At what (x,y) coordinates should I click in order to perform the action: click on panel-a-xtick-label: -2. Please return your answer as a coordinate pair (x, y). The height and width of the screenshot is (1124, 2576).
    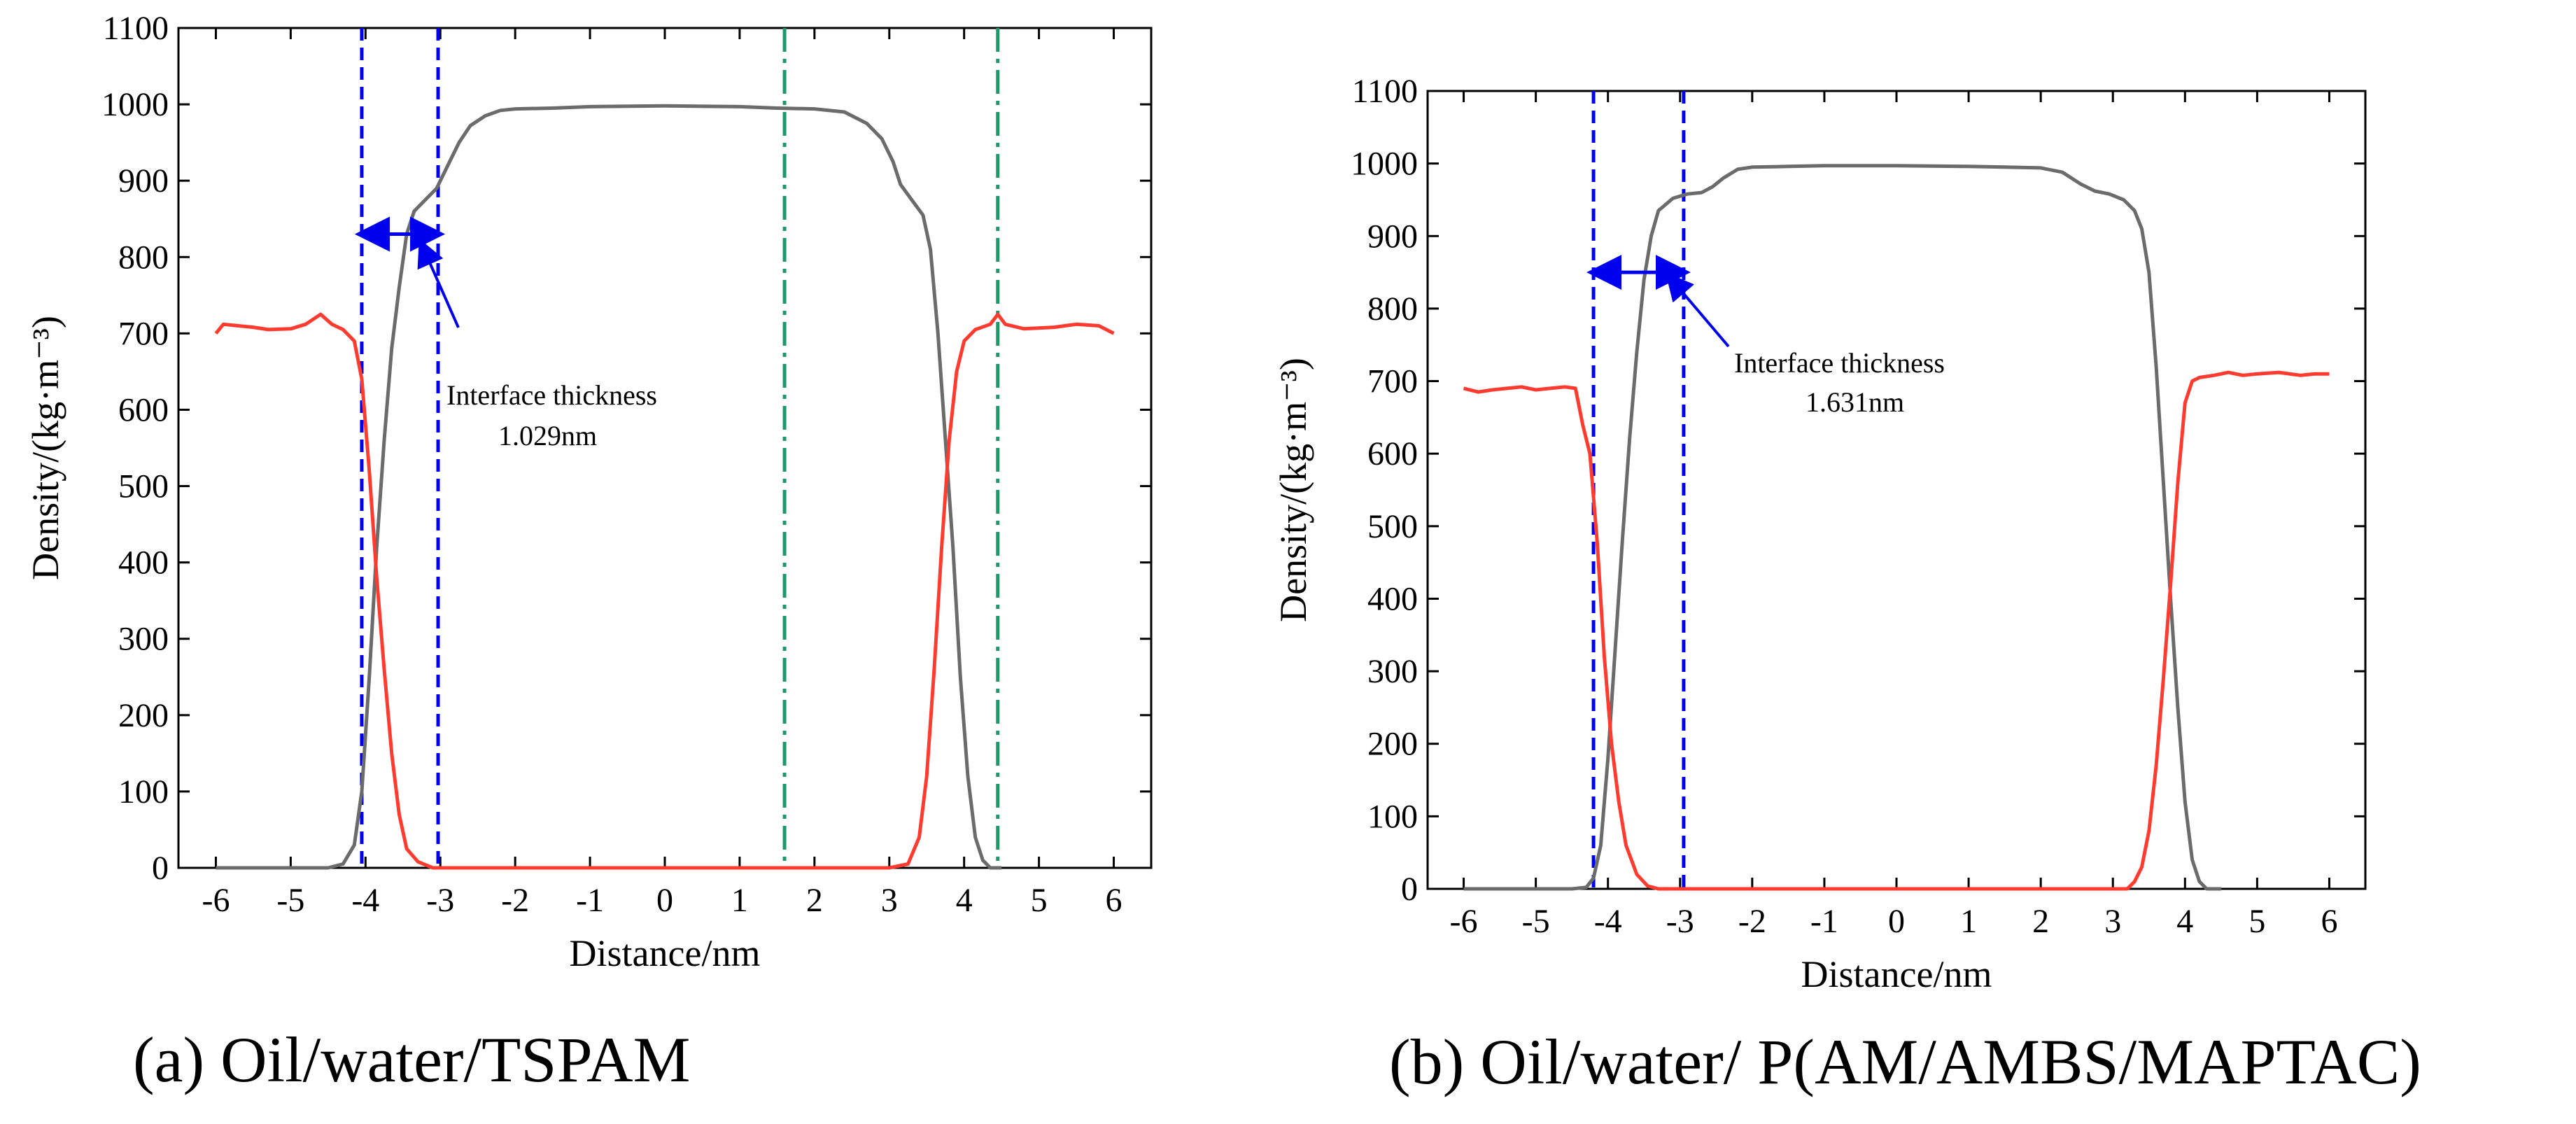
    Looking at the image, I should click on (515, 900).